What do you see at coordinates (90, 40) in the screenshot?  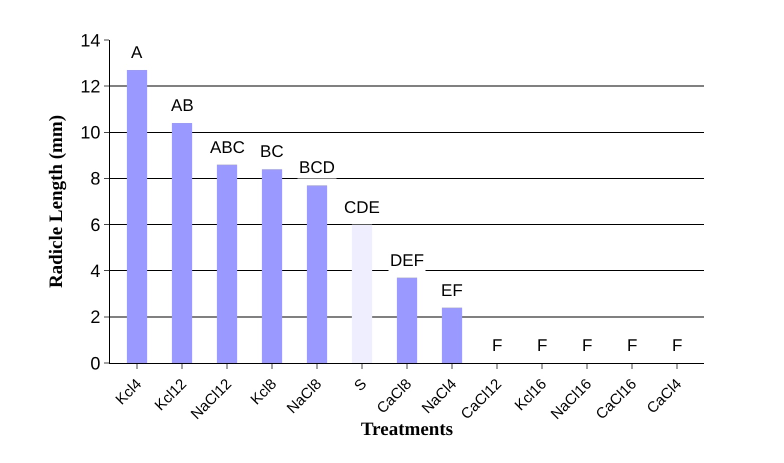 I see `y-tick-label: 14` at bounding box center [90, 40].